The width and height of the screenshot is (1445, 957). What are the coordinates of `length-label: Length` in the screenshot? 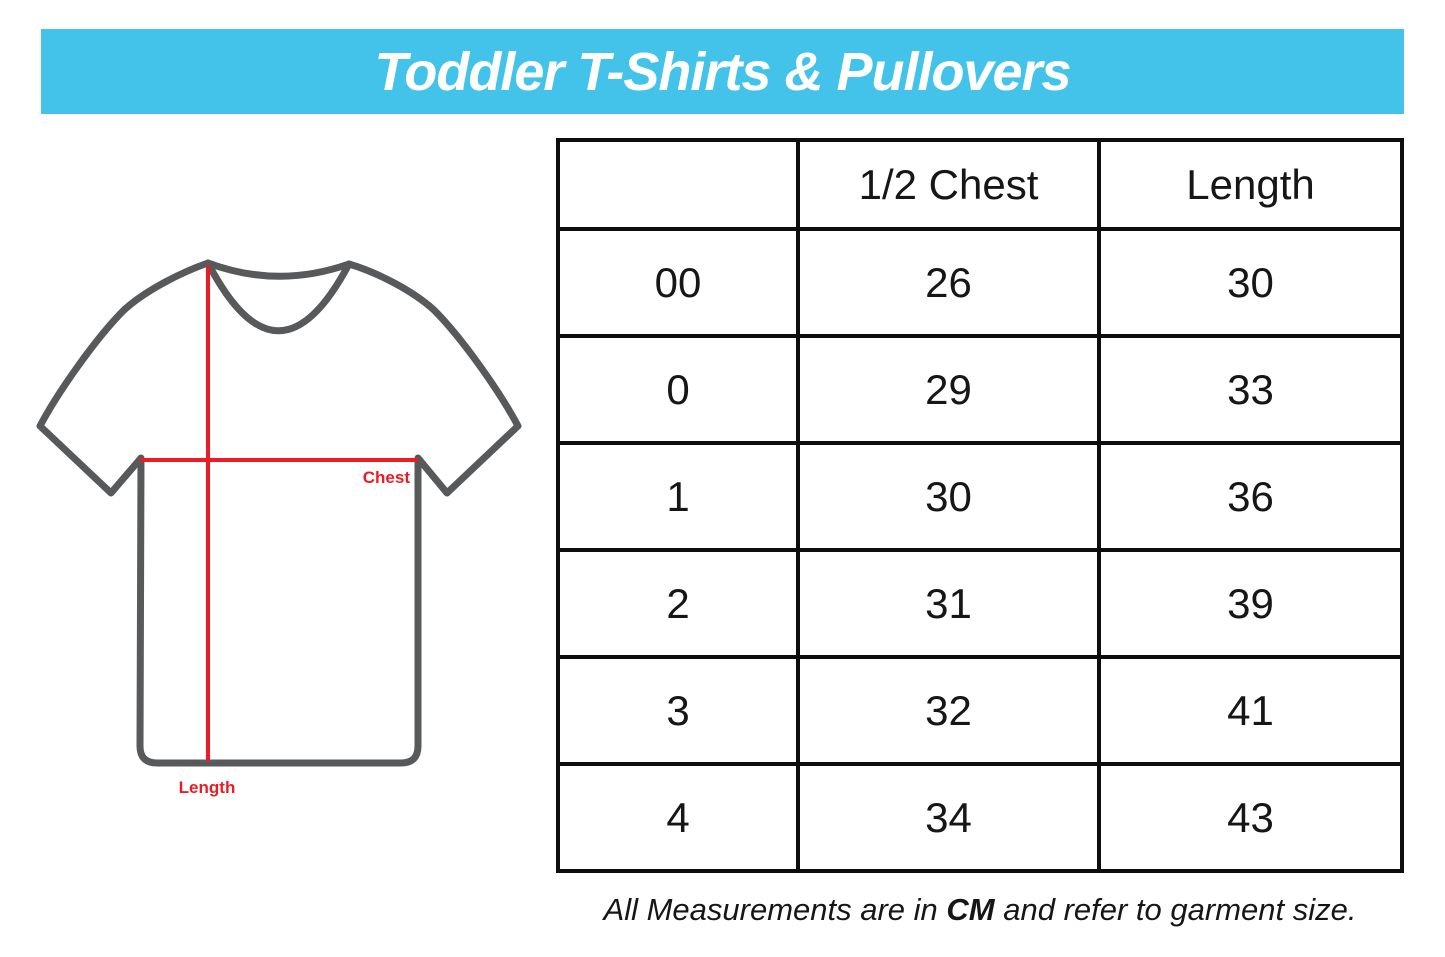 It's located at (207, 787).